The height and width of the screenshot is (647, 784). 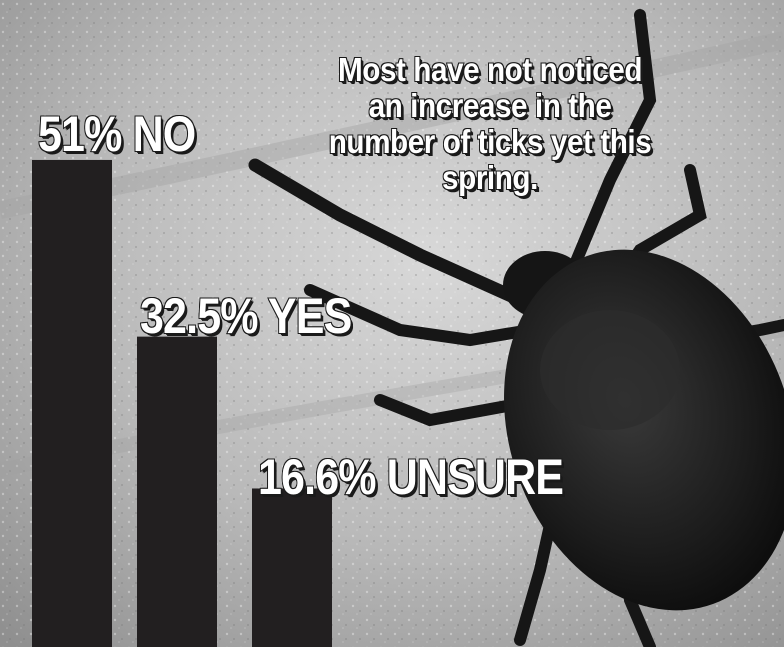 I want to click on bar-label-yes: 32.5% YES, so click(x=246, y=316).